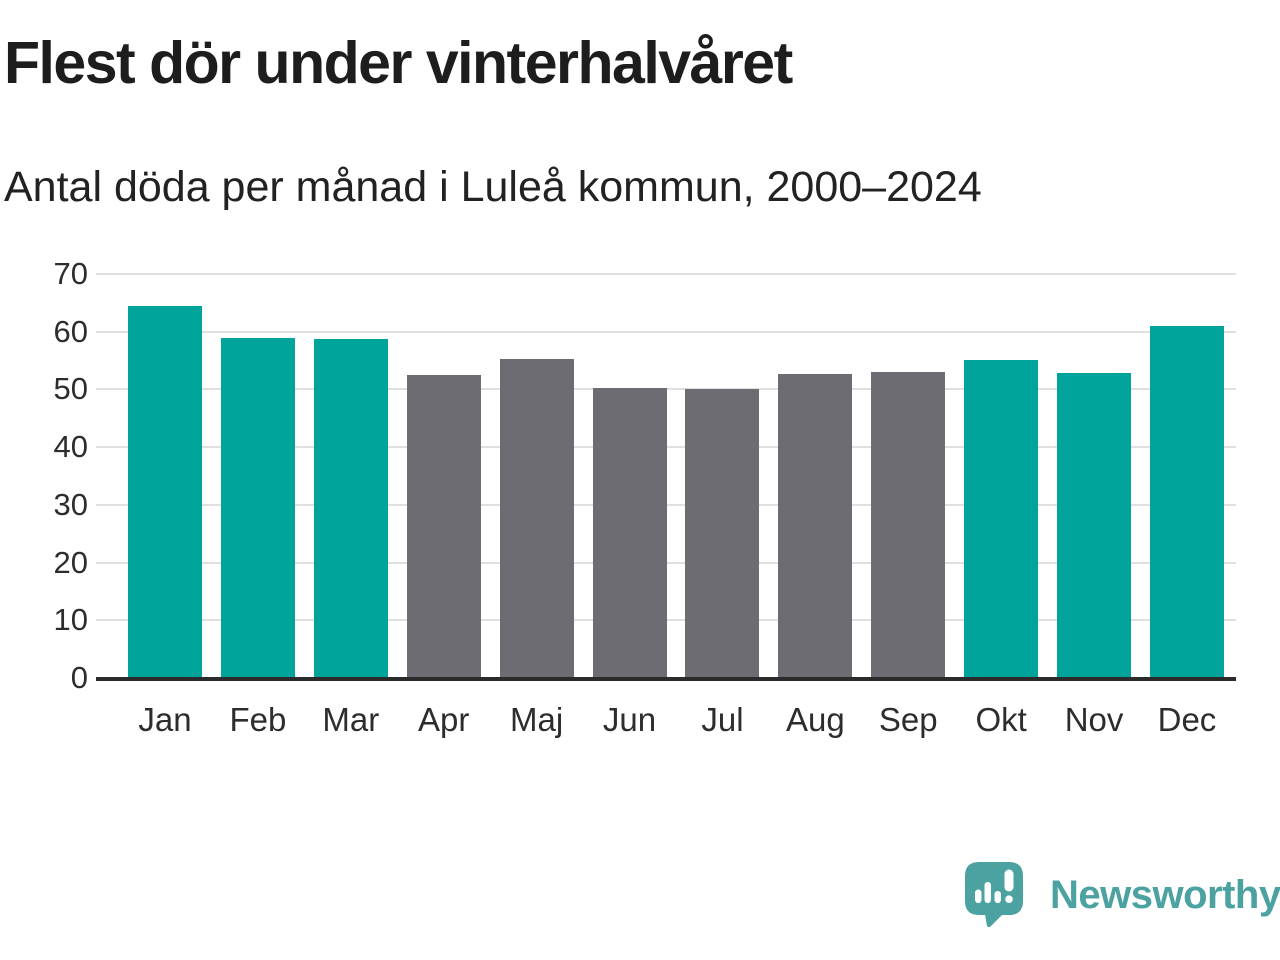 The image size is (1280, 960). Describe the element at coordinates (666, 679) in the screenshot. I see `x-axis-line` at that location.